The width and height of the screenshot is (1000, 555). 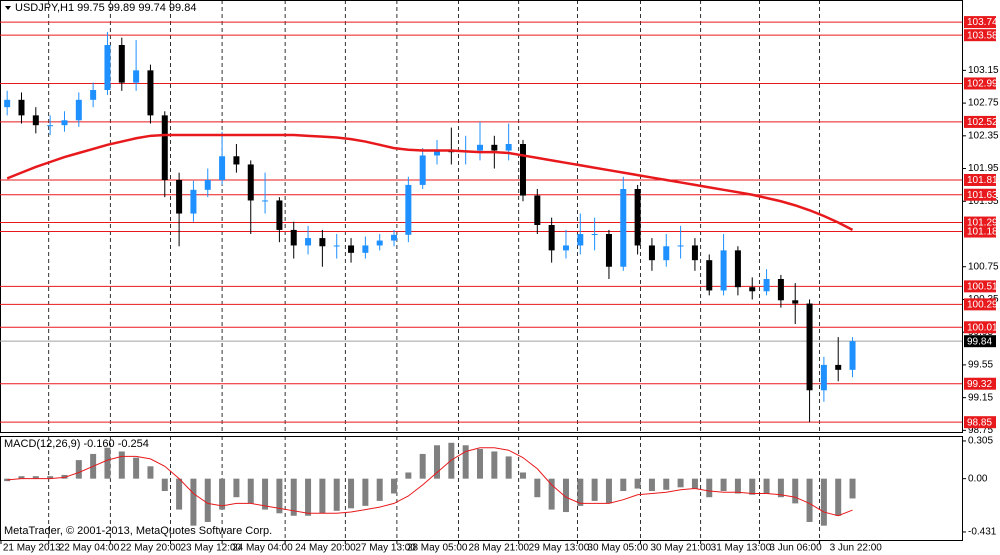 I want to click on level-label: 100.51, so click(x=982, y=287).